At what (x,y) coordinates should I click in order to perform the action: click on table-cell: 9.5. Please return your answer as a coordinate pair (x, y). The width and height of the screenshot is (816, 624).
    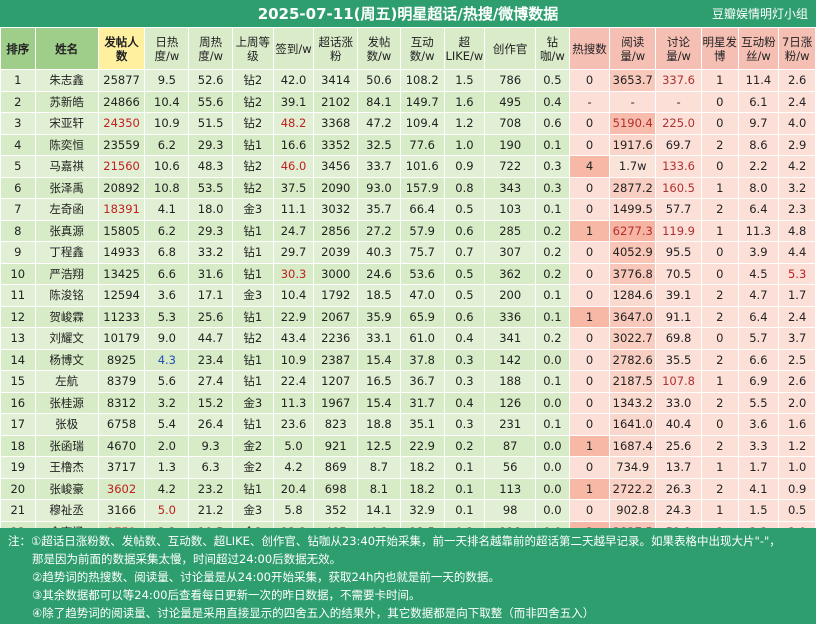
    Looking at the image, I should click on (167, 80).